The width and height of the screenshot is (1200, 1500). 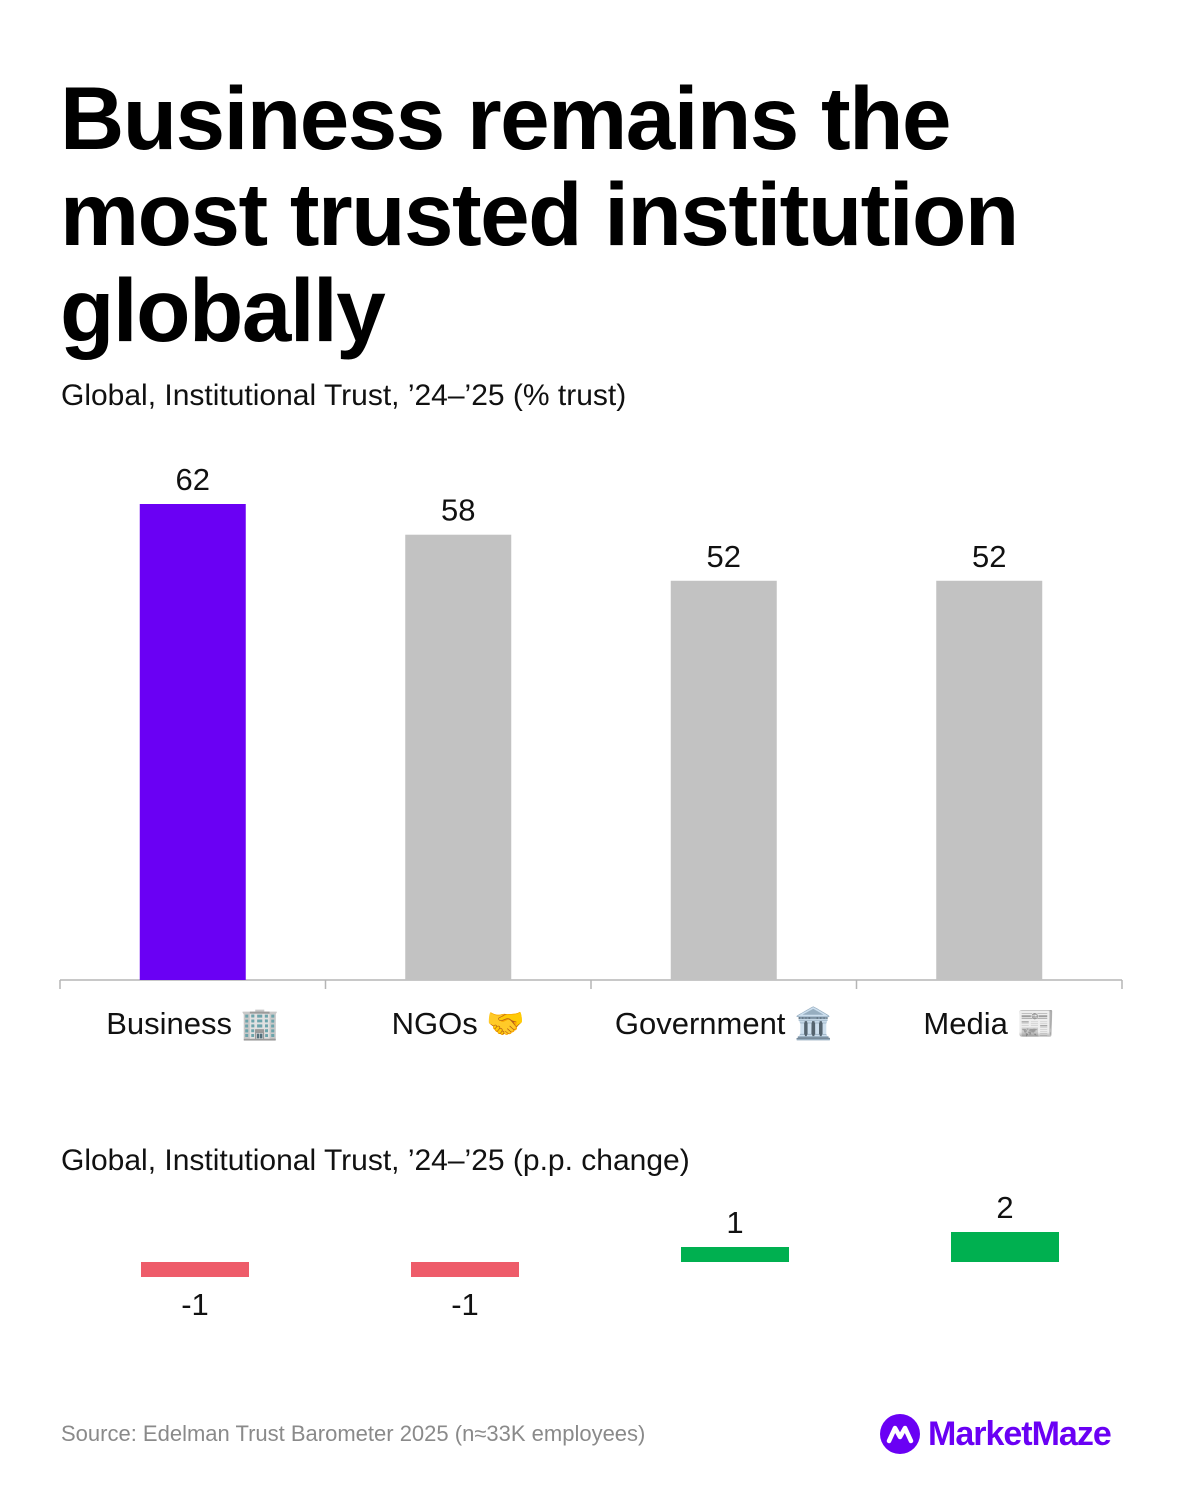 What do you see at coordinates (458, 510) in the screenshot?
I see `trust-value-label: 58` at bounding box center [458, 510].